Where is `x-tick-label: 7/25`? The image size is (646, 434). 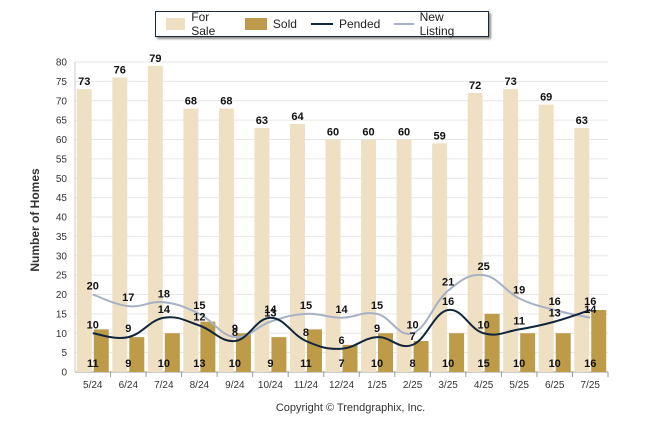
x-tick-label: 7/25 is located at coordinates (590, 385).